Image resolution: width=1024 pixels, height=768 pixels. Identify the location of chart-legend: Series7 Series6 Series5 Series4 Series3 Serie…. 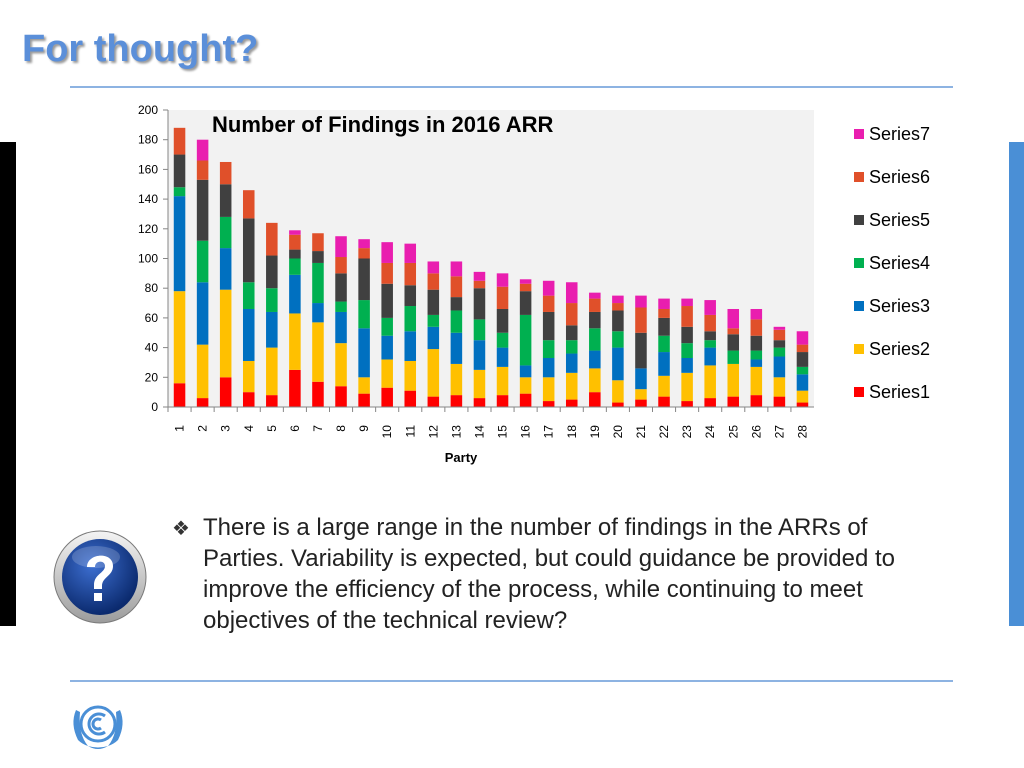
(892, 263).